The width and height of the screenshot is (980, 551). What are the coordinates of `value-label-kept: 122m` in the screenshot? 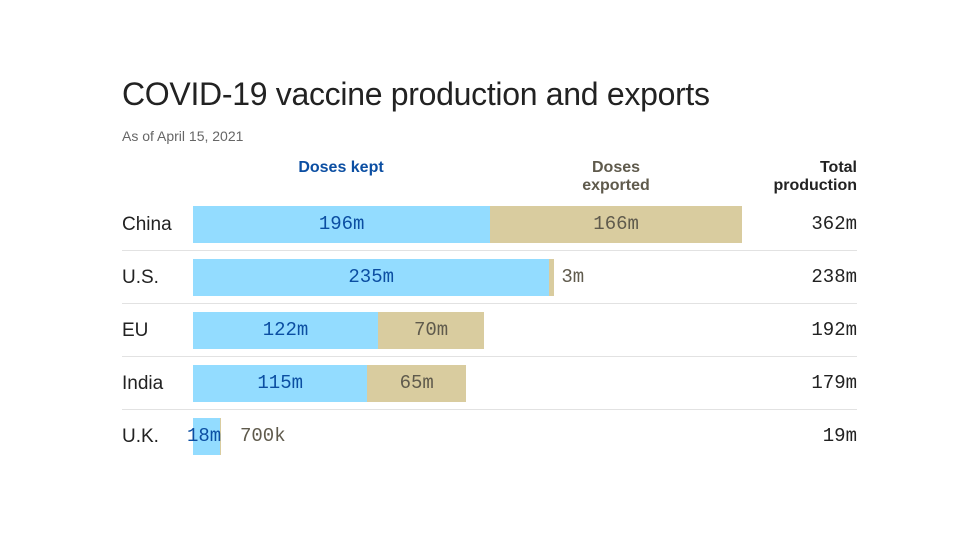 It's located at (285, 330).